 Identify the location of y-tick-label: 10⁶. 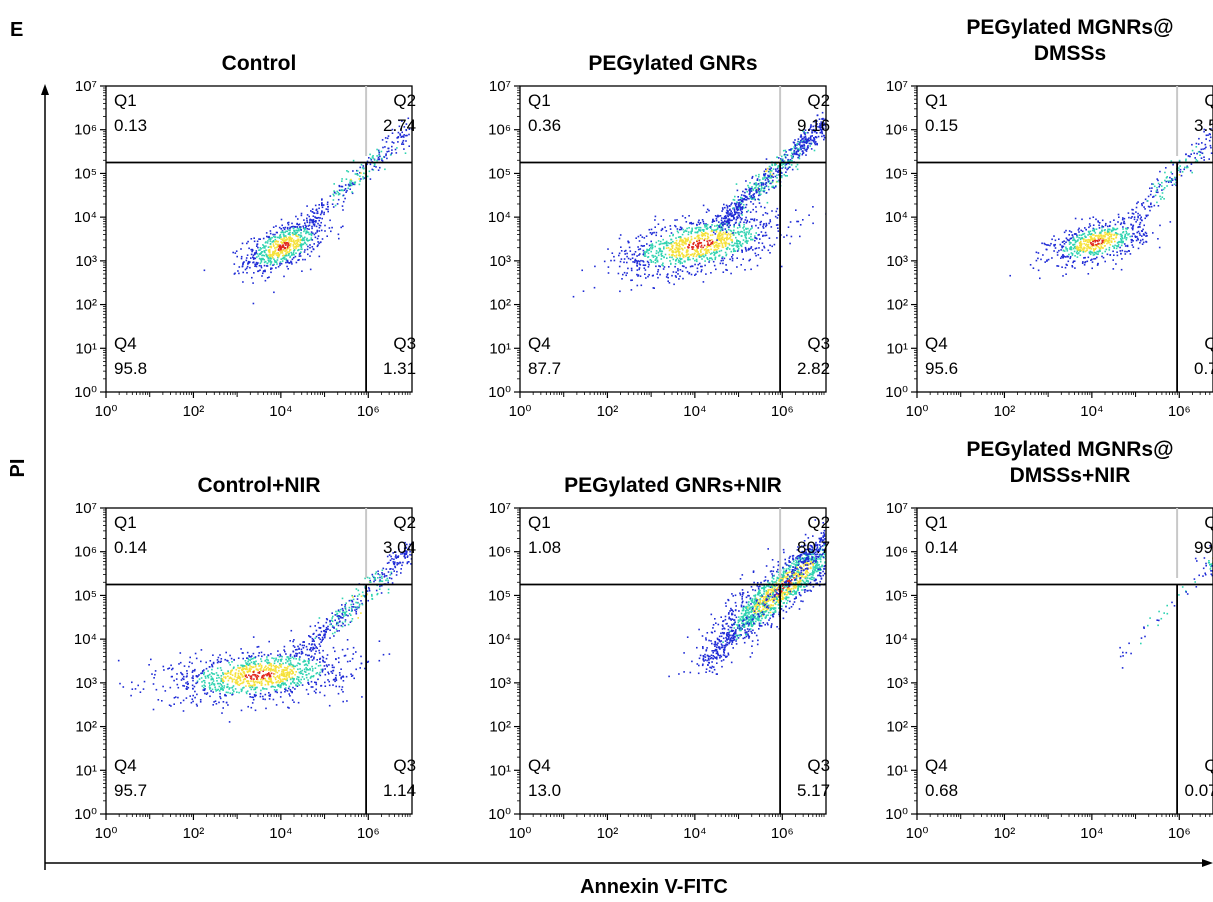
(499, 130).